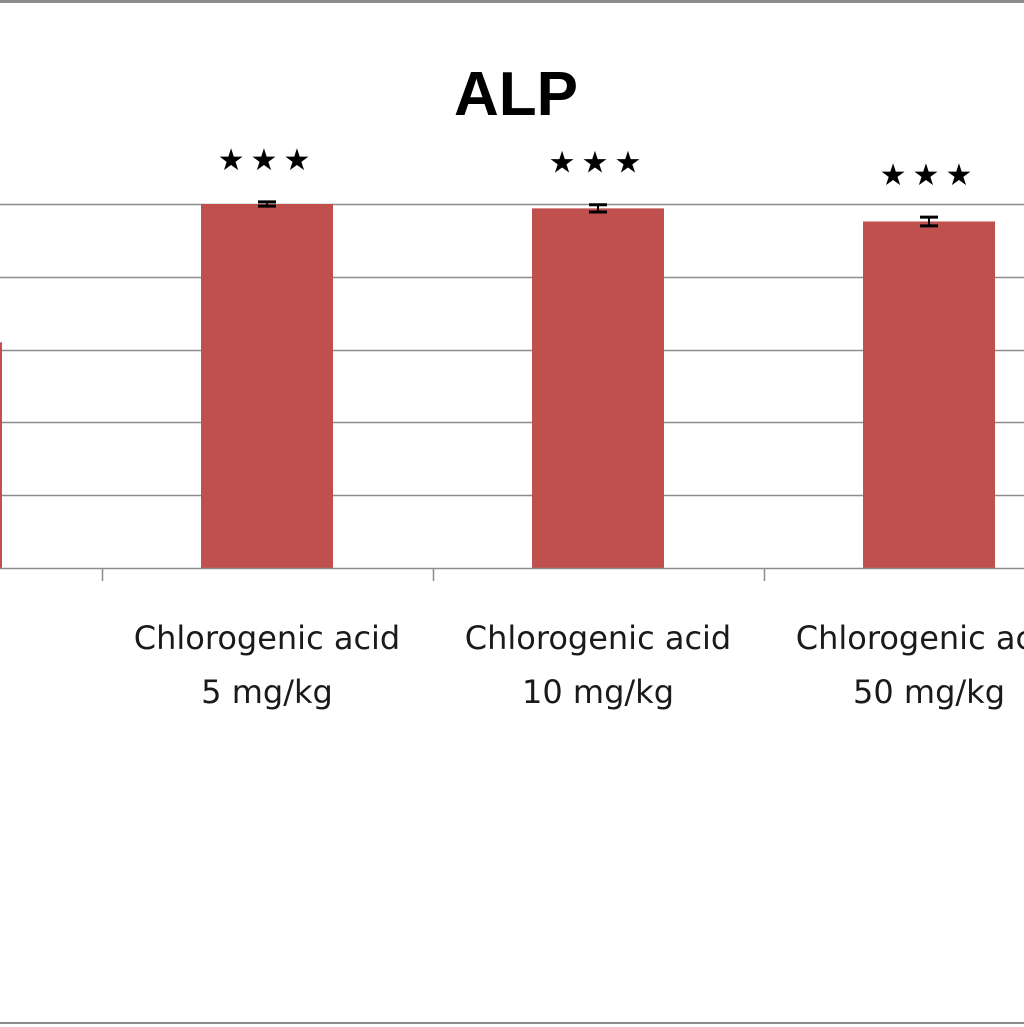 The width and height of the screenshot is (1024, 1027). I want to click on category-label: Chlorogenic acid 50 mg/kg, so click(910, 665).